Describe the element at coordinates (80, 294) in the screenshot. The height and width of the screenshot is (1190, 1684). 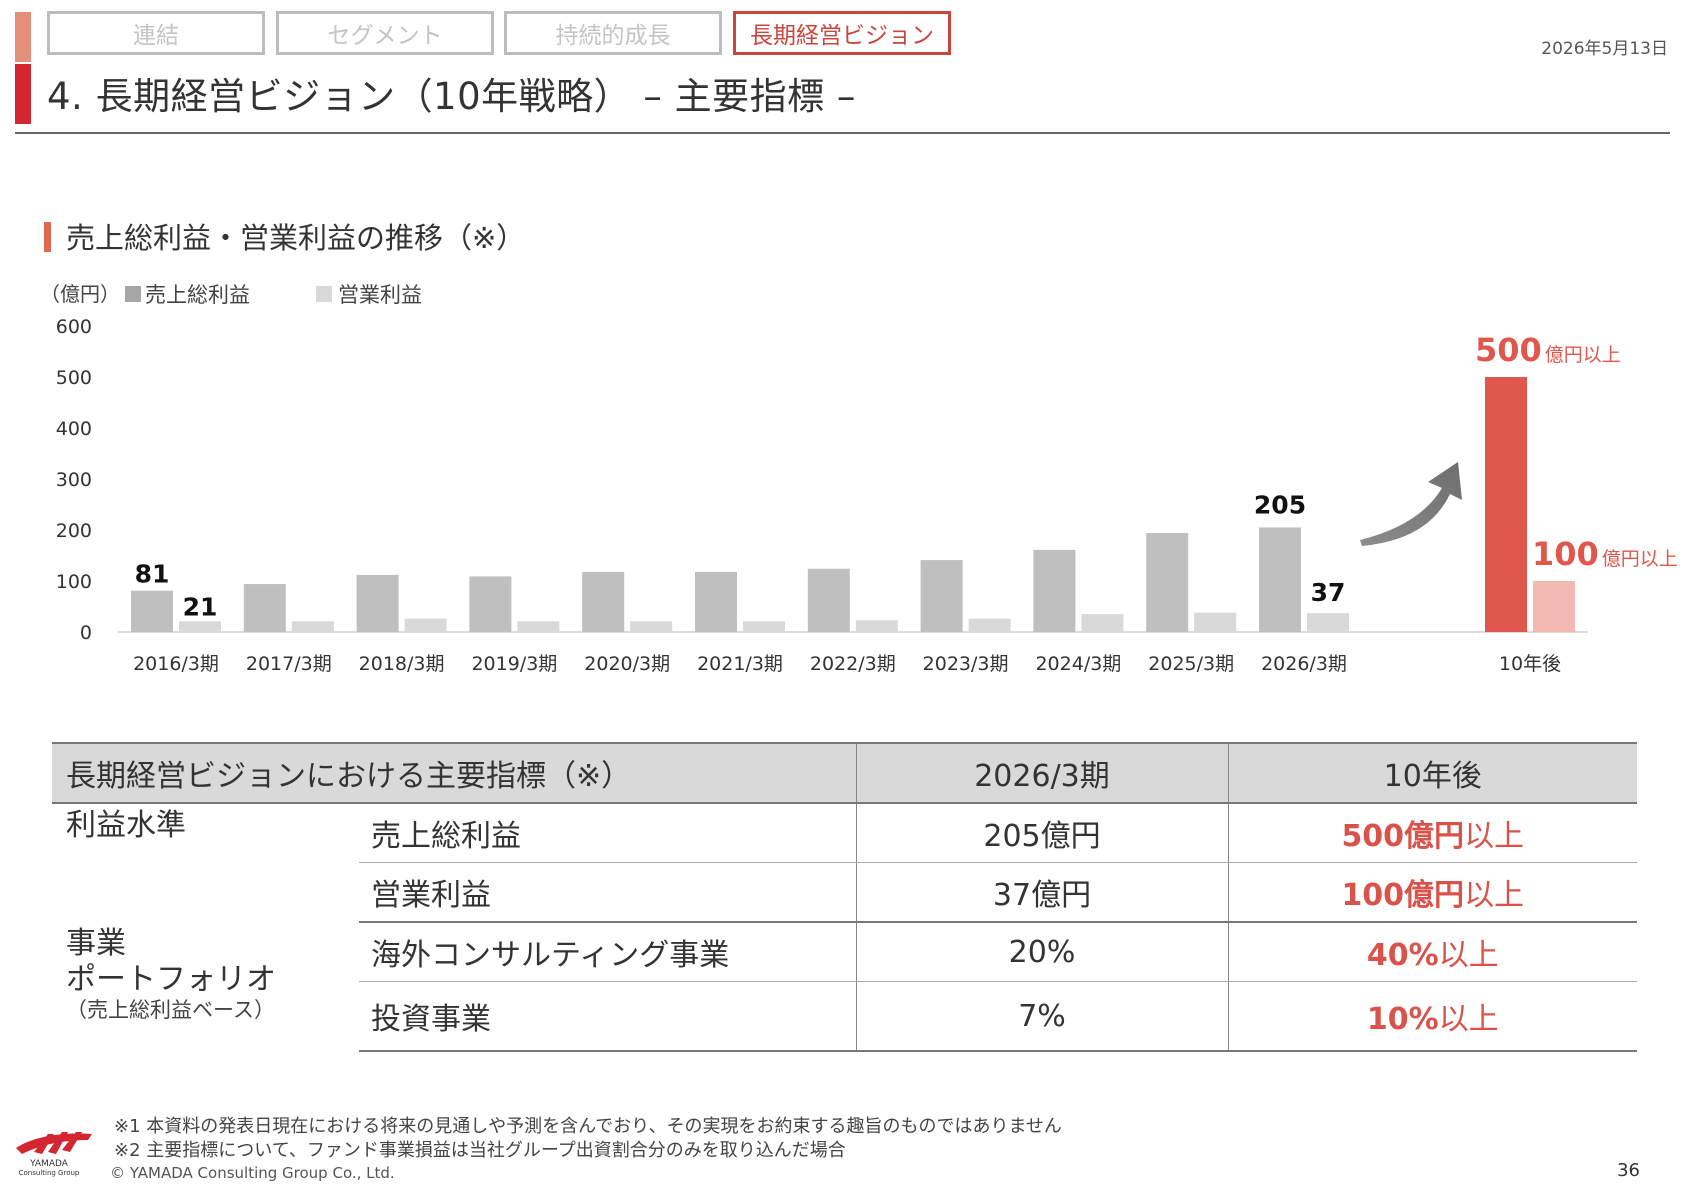
I see `chart-unit-label: （億円）` at that location.